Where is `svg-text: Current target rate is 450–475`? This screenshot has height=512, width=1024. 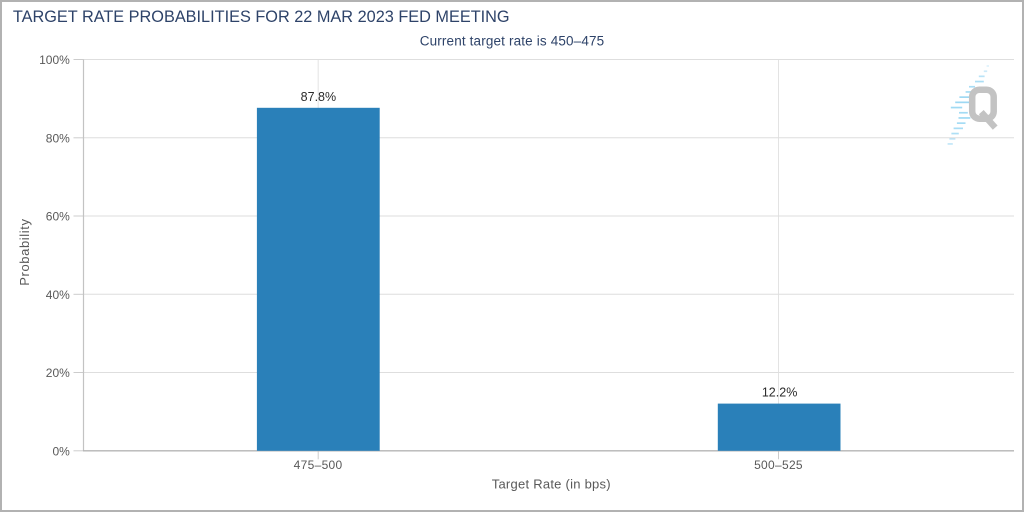
svg-text: Current target rate is 450–475 is located at coordinates (512, 41).